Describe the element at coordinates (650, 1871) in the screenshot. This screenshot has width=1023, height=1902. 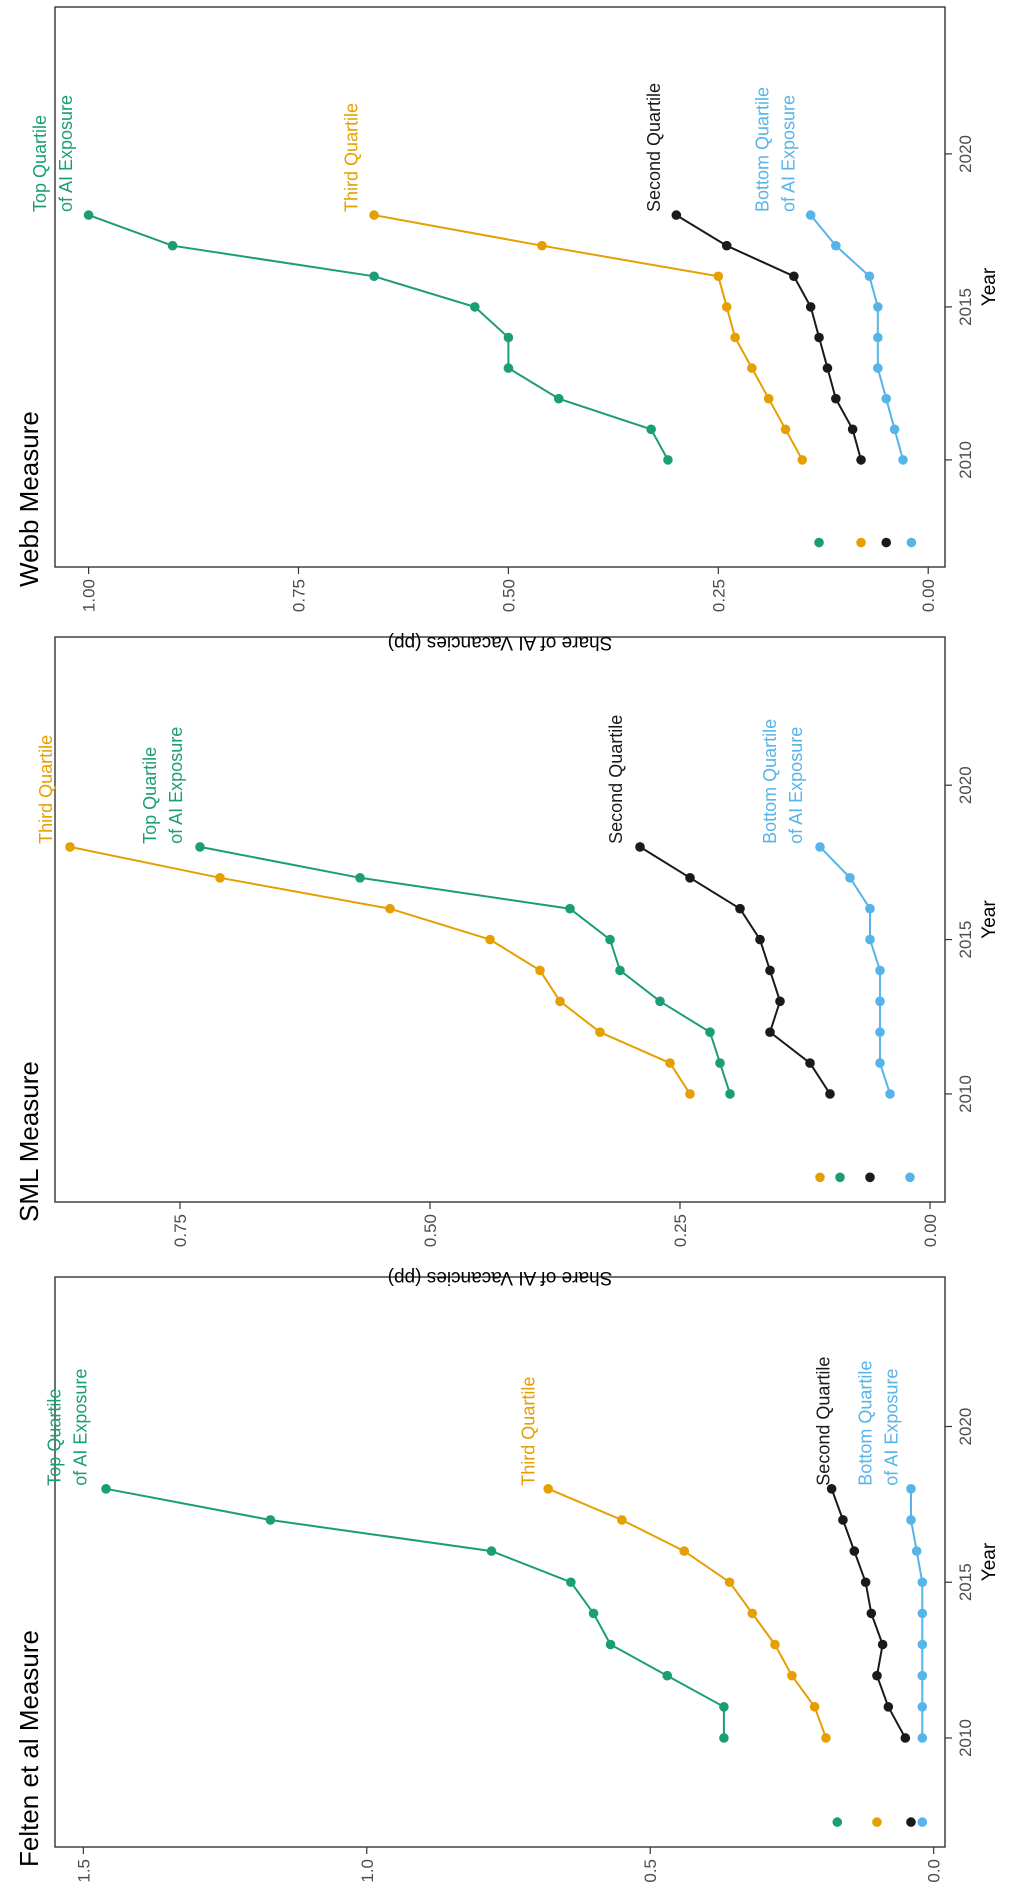
I see `y-tick-label: 0.5` at that location.